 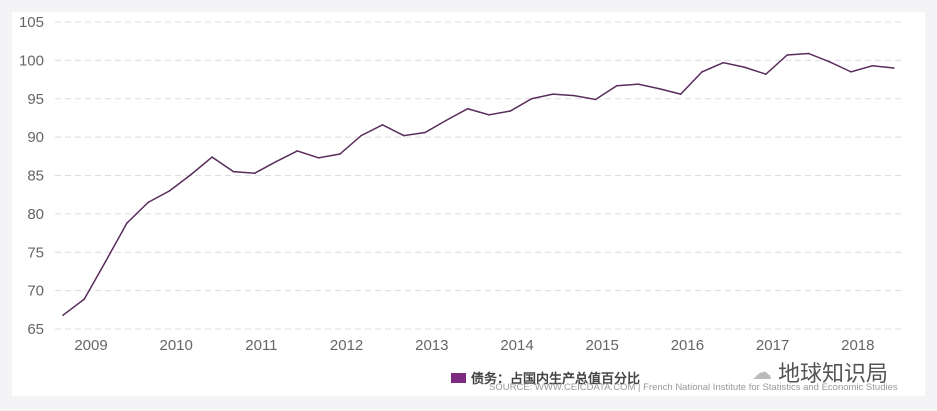 I want to click on y-tick-label: 70, so click(x=35, y=291).